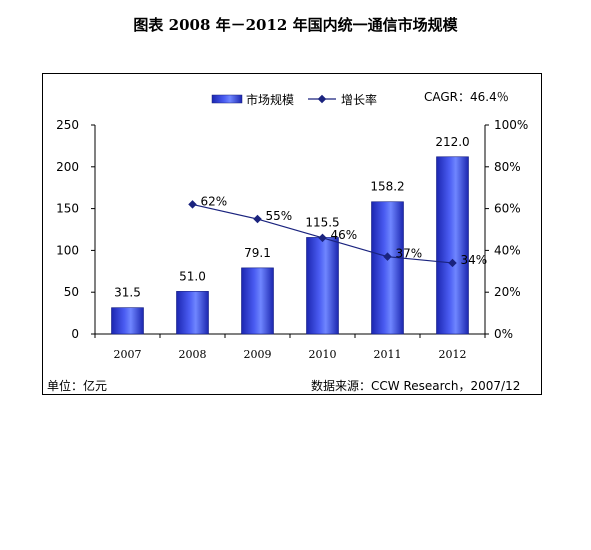  I want to click on bar-value-label: 31.5, so click(127, 293).